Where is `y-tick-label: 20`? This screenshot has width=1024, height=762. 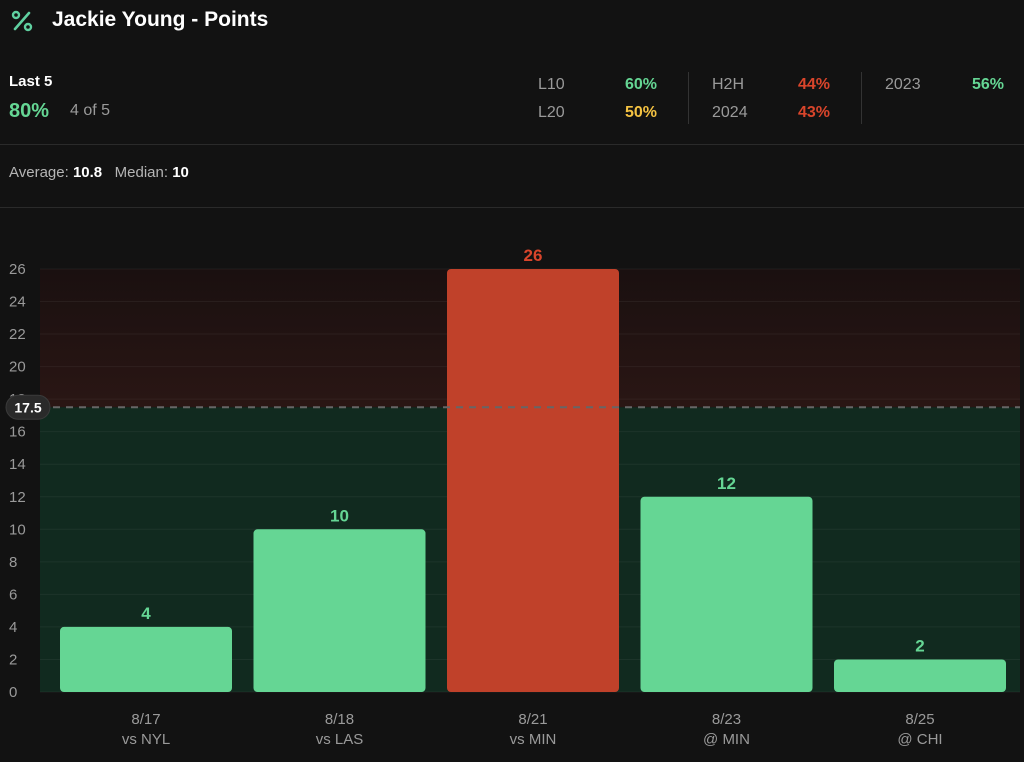 y-tick-label: 20 is located at coordinates (17, 367).